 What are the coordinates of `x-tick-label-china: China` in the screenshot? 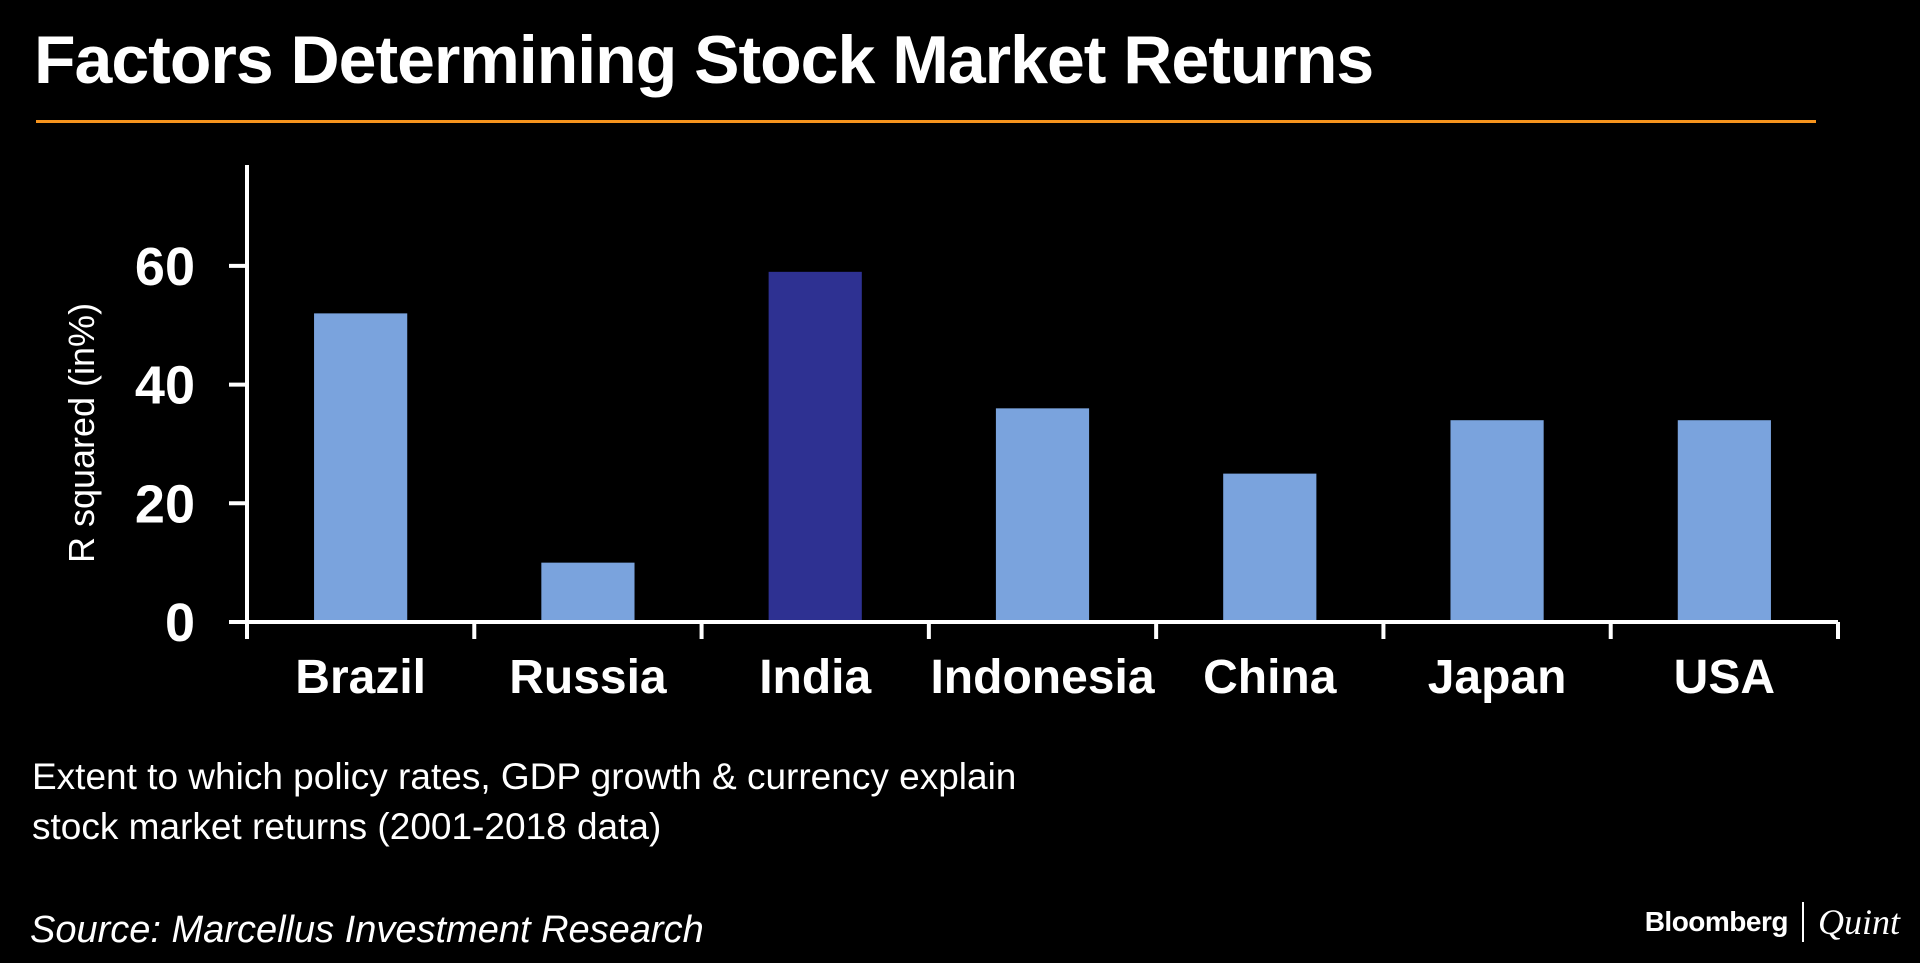 It's located at (1270, 677).